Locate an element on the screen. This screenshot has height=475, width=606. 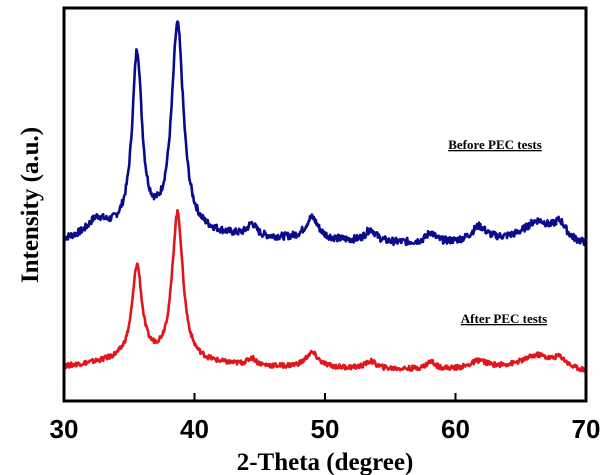
annotation-after: After PEC tests is located at coordinates (504, 318).